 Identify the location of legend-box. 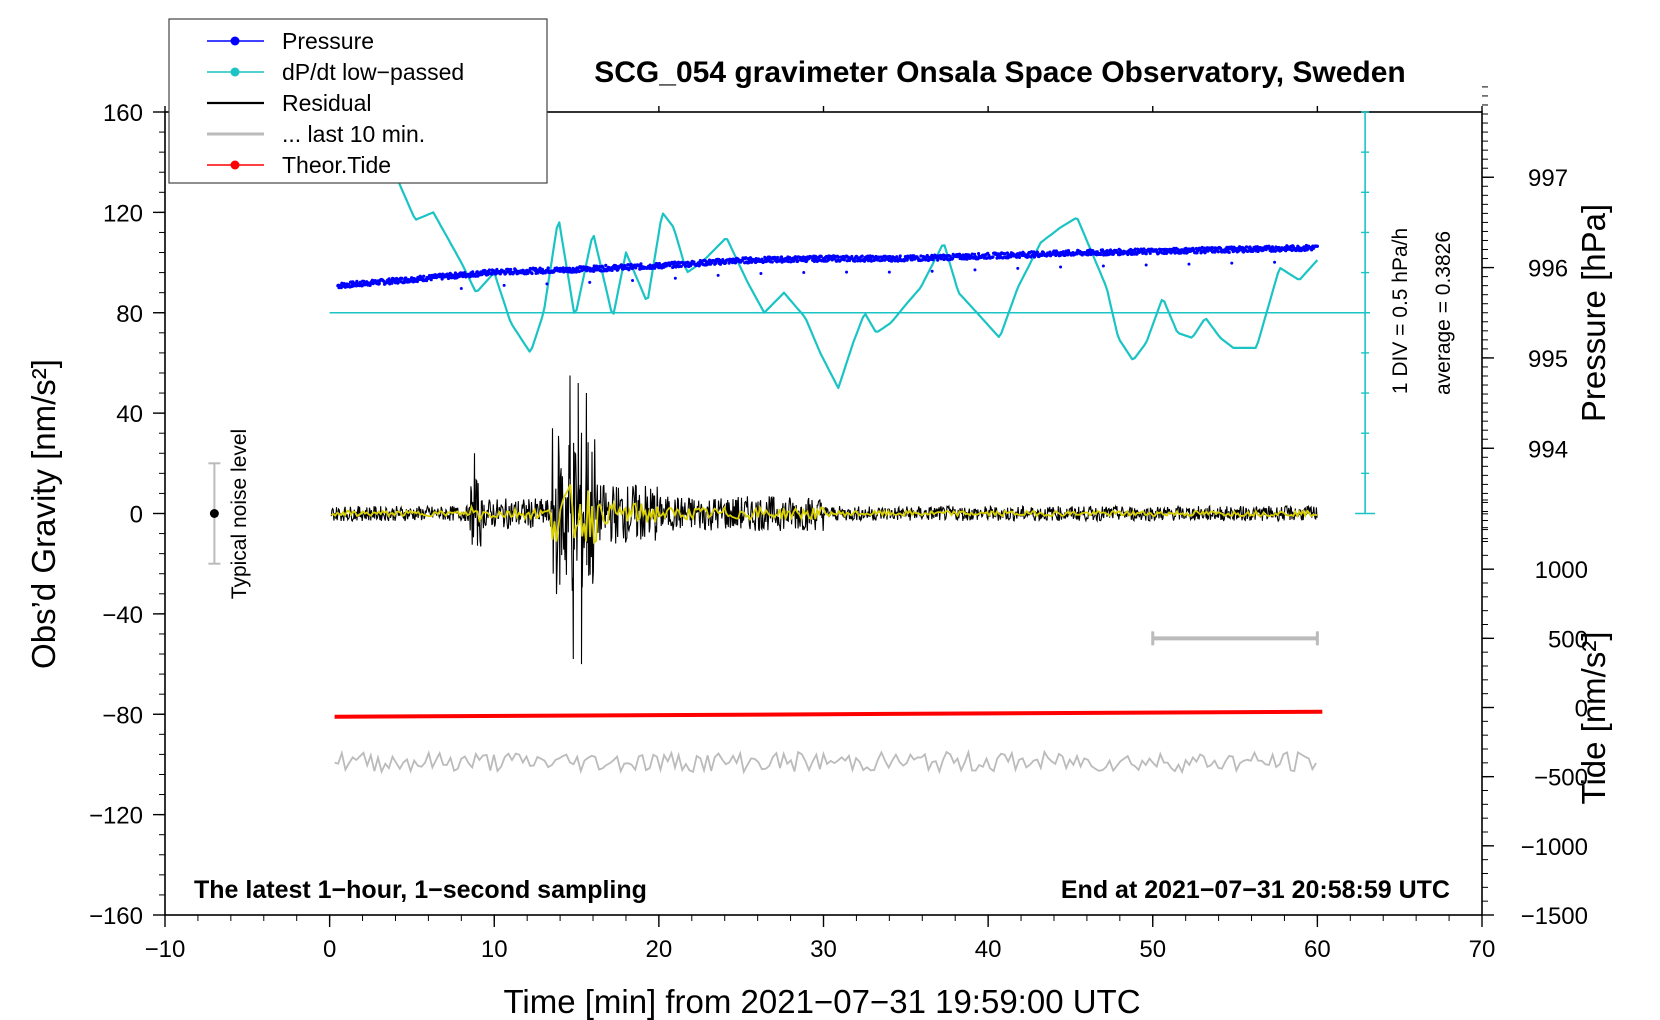
(358, 101).